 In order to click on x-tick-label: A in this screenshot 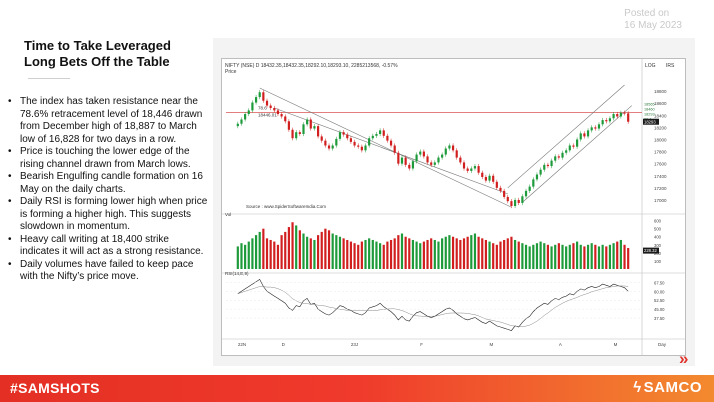, I will do `click(560, 344)`.